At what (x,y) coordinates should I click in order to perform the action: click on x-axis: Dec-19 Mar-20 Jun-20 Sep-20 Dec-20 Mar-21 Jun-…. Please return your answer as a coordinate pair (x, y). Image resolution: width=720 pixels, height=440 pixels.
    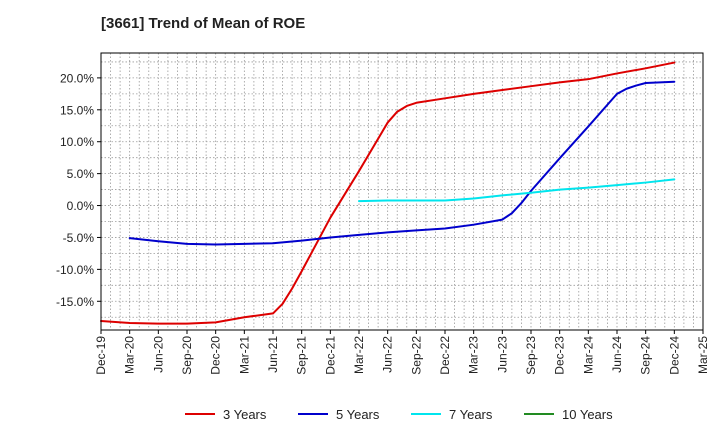
    Looking at the image, I should click on (402, 352).